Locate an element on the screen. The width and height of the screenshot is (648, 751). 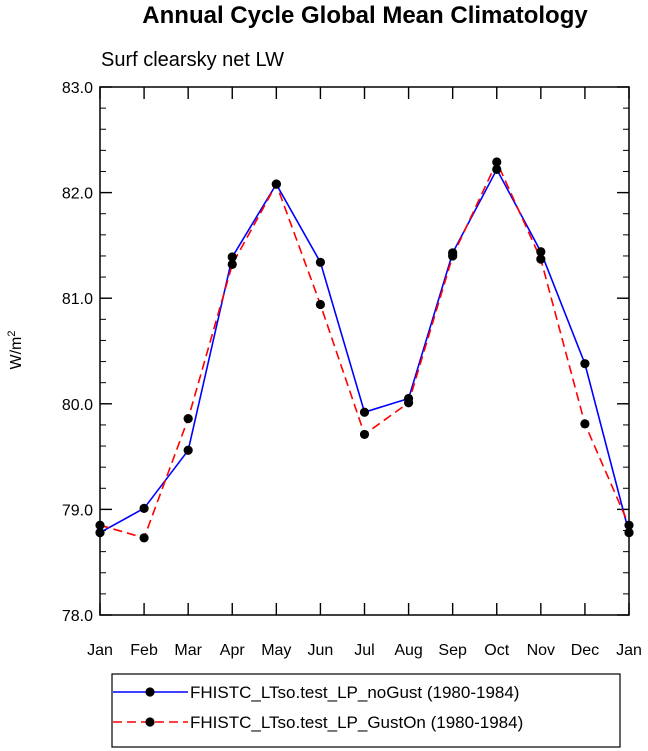
legend-label-2: FHISTC_LTso.test_LP_GustOn (1980-1984) is located at coordinates (356, 722).